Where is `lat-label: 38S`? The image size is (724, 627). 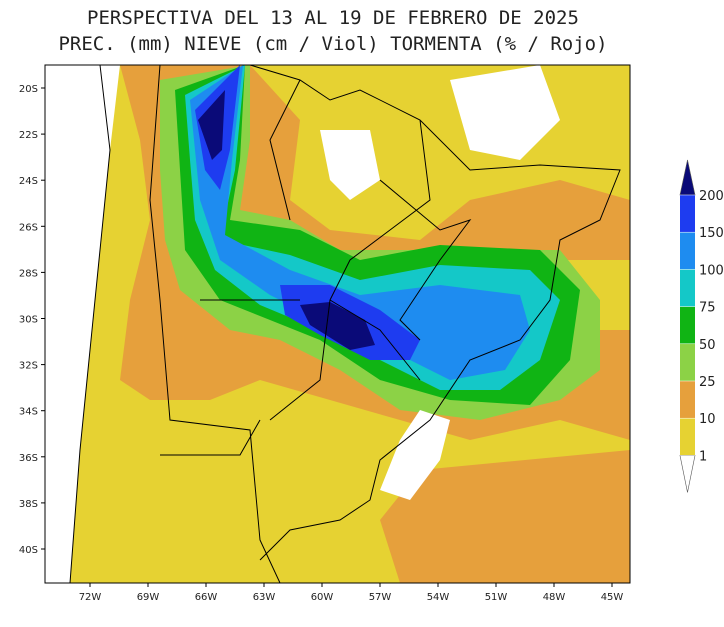 lat-label: 38S is located at coordinates (28, 504).